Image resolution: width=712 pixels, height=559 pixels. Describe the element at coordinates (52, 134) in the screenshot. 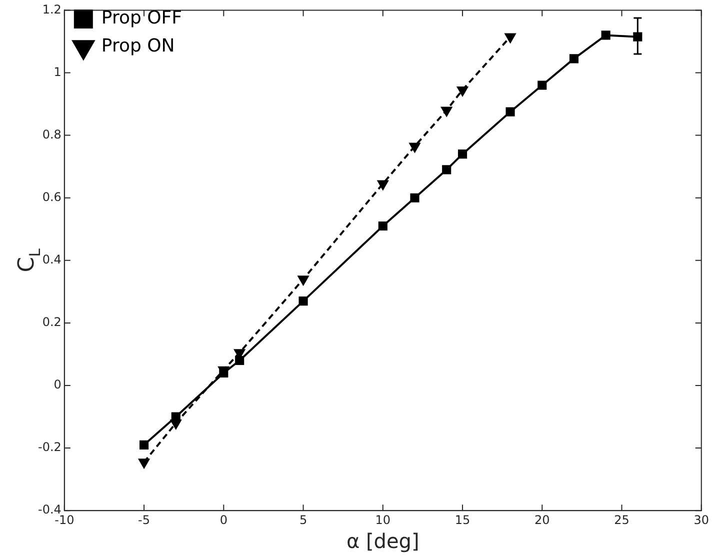

I see `y-tick-label: 0.8` at that location.